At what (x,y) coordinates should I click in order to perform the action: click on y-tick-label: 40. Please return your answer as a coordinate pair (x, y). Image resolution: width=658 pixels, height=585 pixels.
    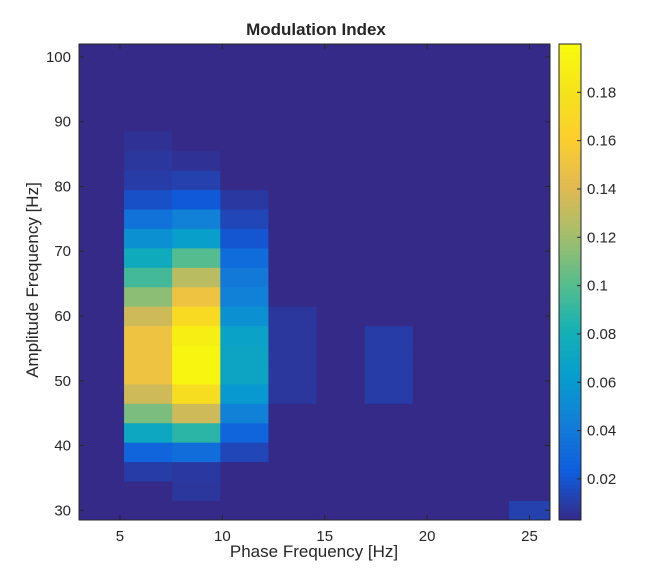
    Looking at the image, I should click on (62, 446).